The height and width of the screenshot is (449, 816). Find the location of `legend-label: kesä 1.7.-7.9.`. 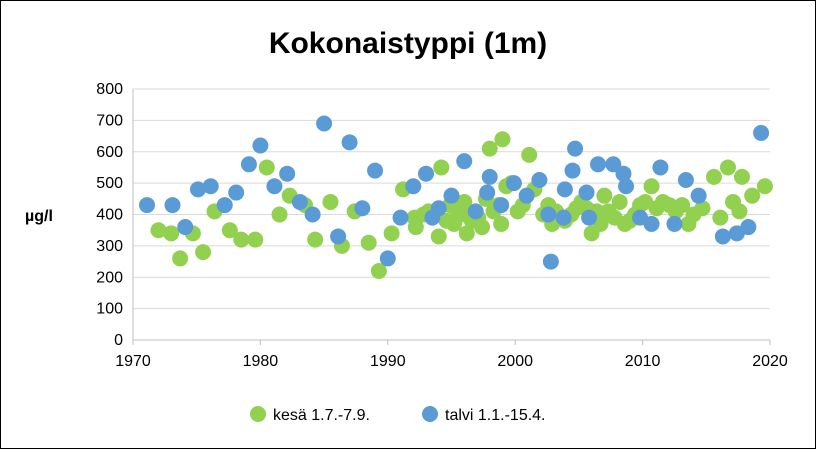

legend-label: kesä 1.7.-7.9. is located at coordinates (321, 415).